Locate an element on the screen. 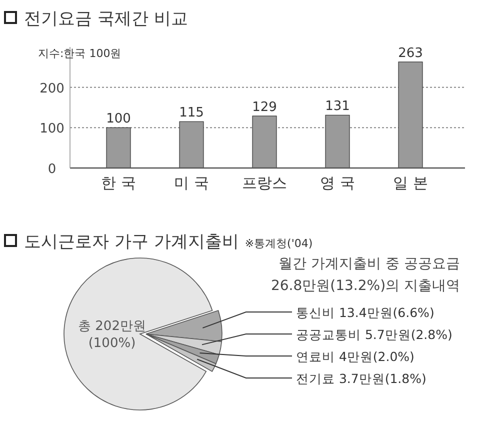 The height and width of the screenshot is (424, 480). y-tick-label: 200 is located at coordinates (52, 88).